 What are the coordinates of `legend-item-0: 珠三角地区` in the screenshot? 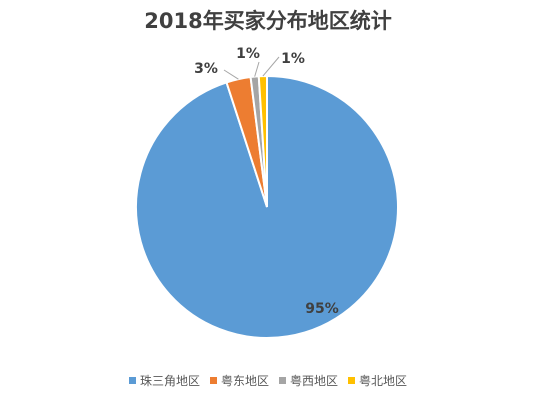 It's located at (164, 380).